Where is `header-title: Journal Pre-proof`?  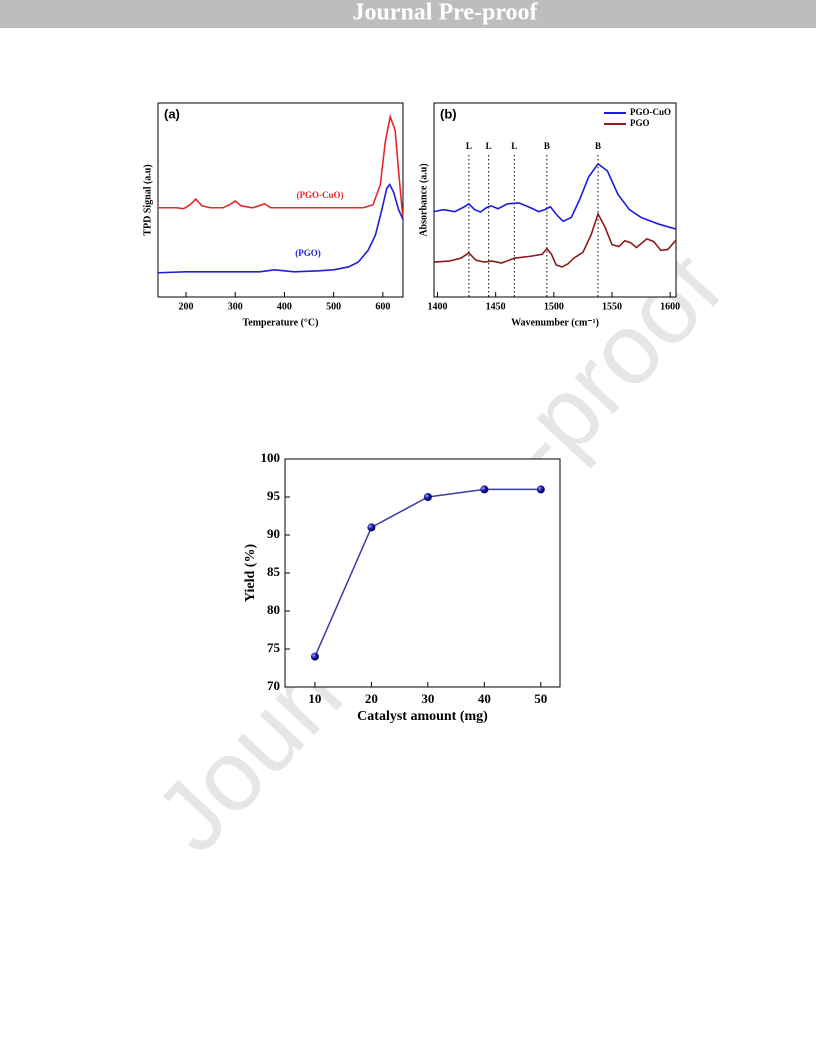 header-title: Journal Pre-proof is located at coordinates (445, 13).